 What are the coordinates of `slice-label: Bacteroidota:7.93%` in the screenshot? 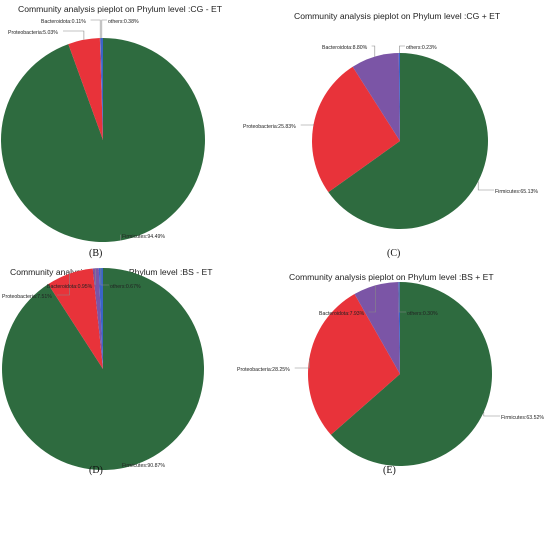 It's located at (342, 314).